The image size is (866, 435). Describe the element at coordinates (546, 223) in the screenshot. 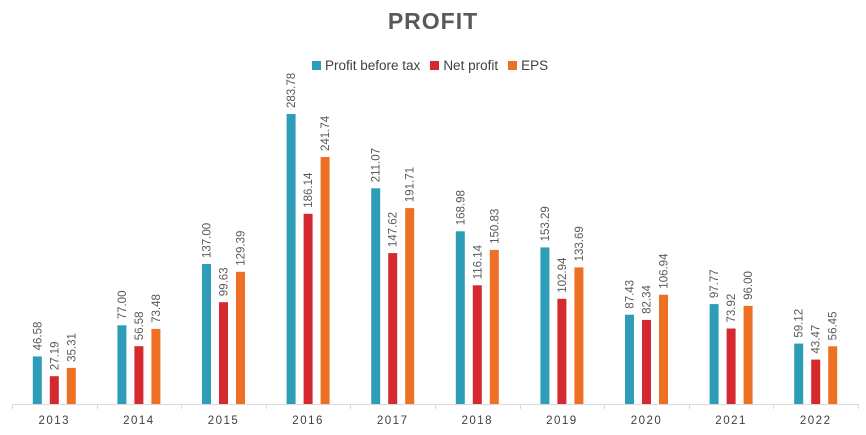

I see `data-label: 153.29` at that location.